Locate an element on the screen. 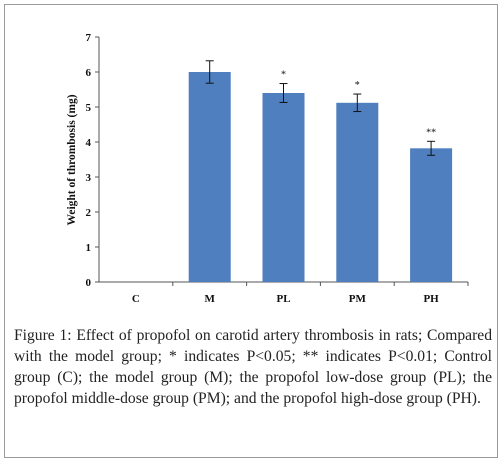 The width and height of the screenshot is (504, 462). category-label-c: C is located at coordinates (136, 299).